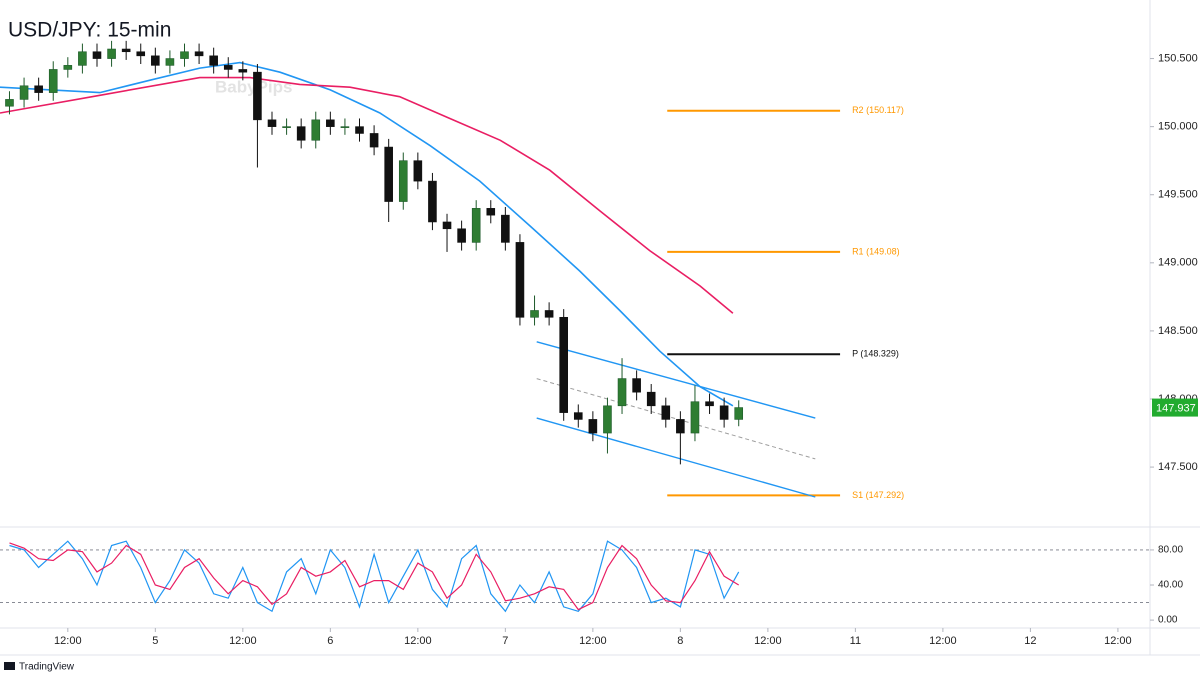 Image resolution: width=1200 pixels, height=675 pixels. What do you see at coordinates (1170, 550) in the screenshot?
I see `oscillator-tick-label: 80.00` at bounding box center [1170, 550].